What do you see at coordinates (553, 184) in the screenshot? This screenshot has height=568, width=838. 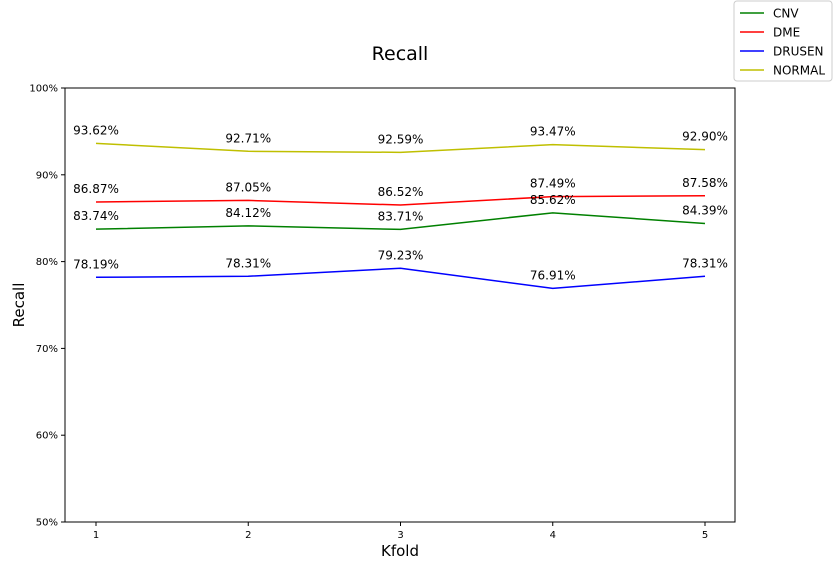 I see `data-label-dme: 87.49%` at bounding box center [553, 184].